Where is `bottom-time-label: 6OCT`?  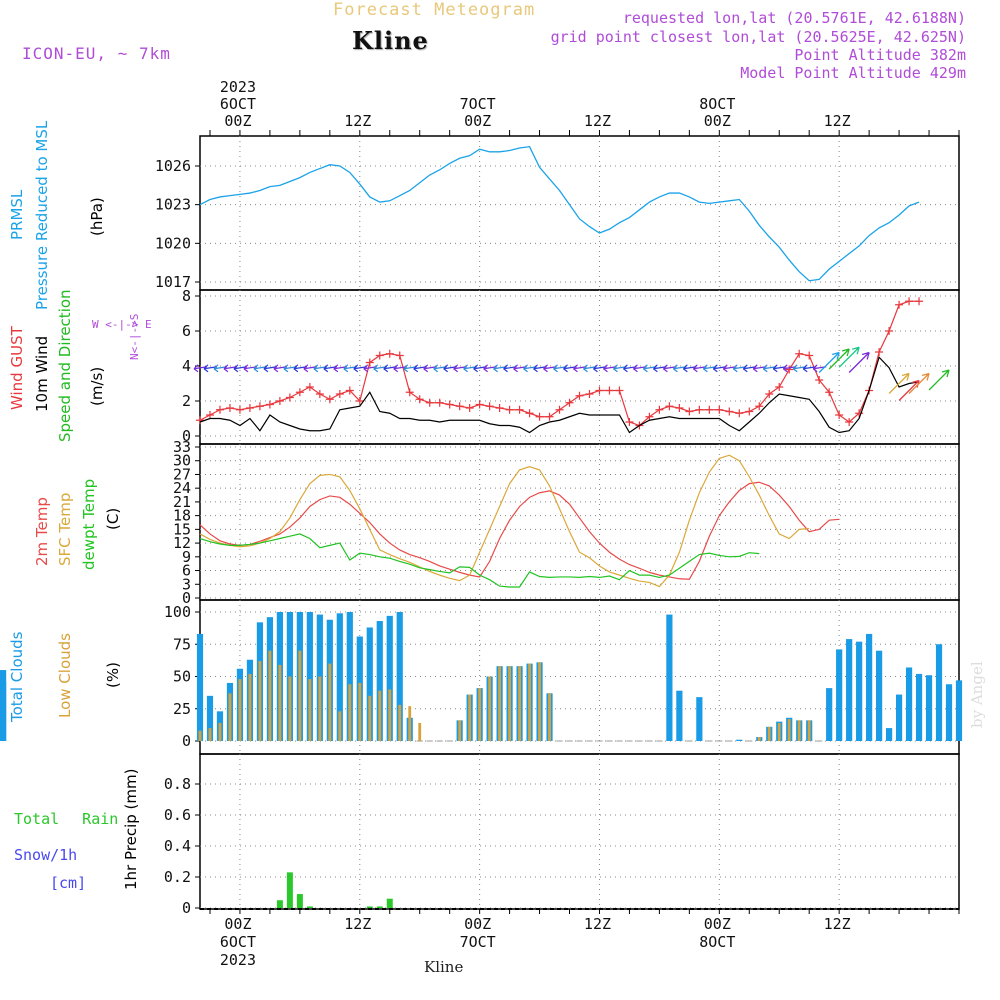
bottom-time-label: 6OCT is located at coordinates (238, 942).